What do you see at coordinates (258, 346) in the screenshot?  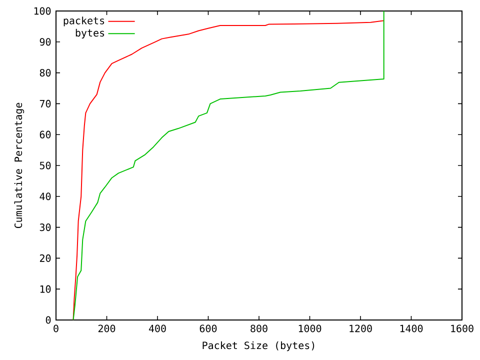 I see `x-axis-title: Packet Size (bytes)` at bounding box center [258, 346].